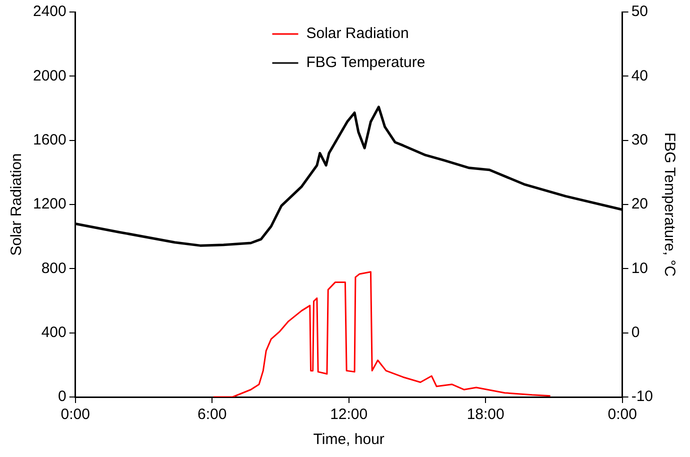 The width and height of the screenshot is (690, 457). What do you see at coordinates (49, 11) in the screenshot?
I see `y-tick-label: 2400` at bounding box center [49, 11].